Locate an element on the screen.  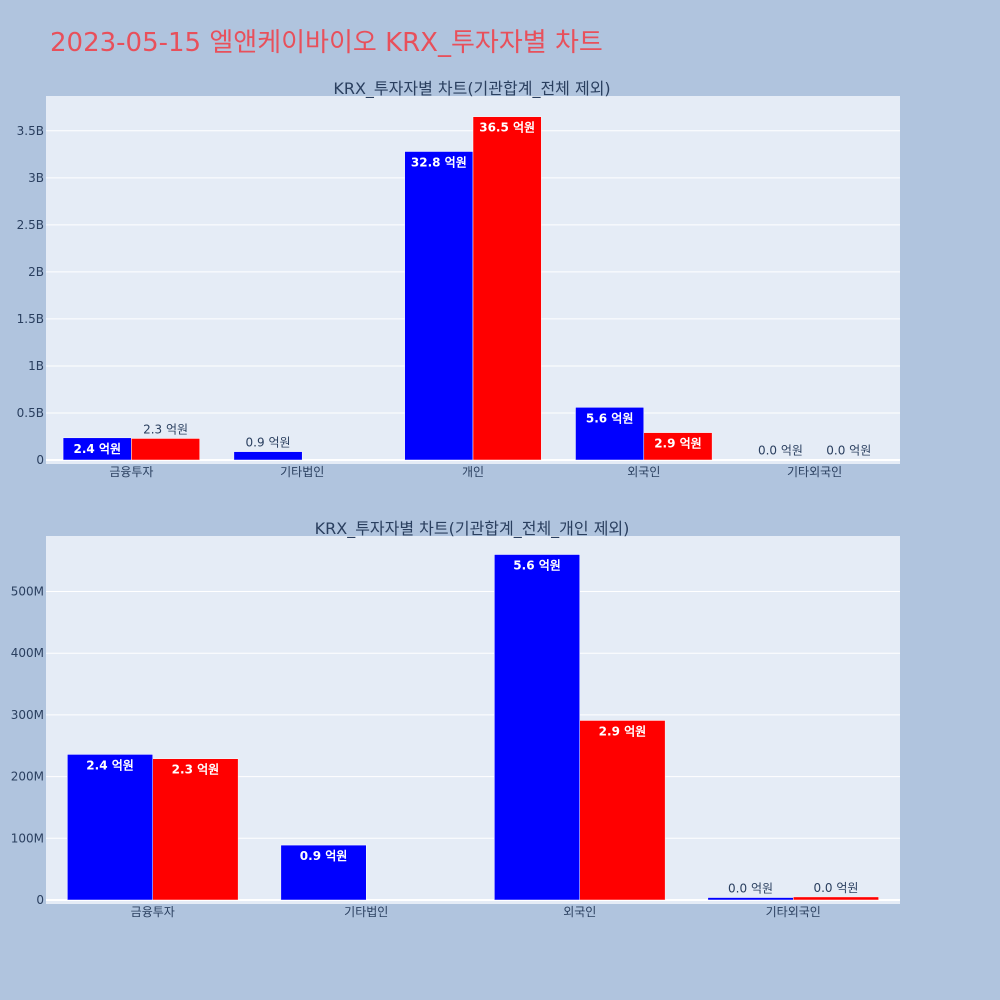
y-tick-label: 2B is located at coordinates (36, 272).